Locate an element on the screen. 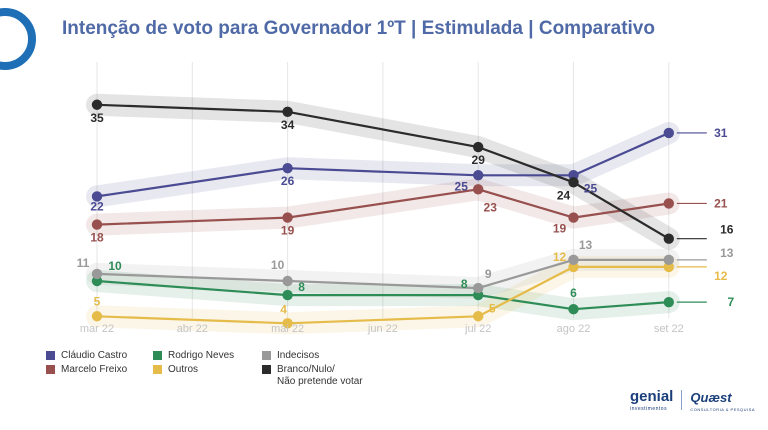 This screenshot has height=430, width=768. x-tick-label: ago 22 is located at coordinates (574, 329).